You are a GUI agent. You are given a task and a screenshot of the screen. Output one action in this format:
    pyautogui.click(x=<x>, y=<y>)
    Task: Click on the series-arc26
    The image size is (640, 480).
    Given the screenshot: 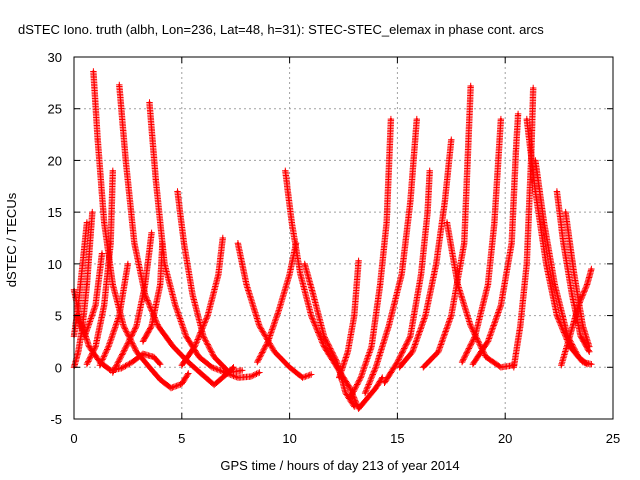 What is the action you would take?
    pyautogui.click(x=495, y=239)
    